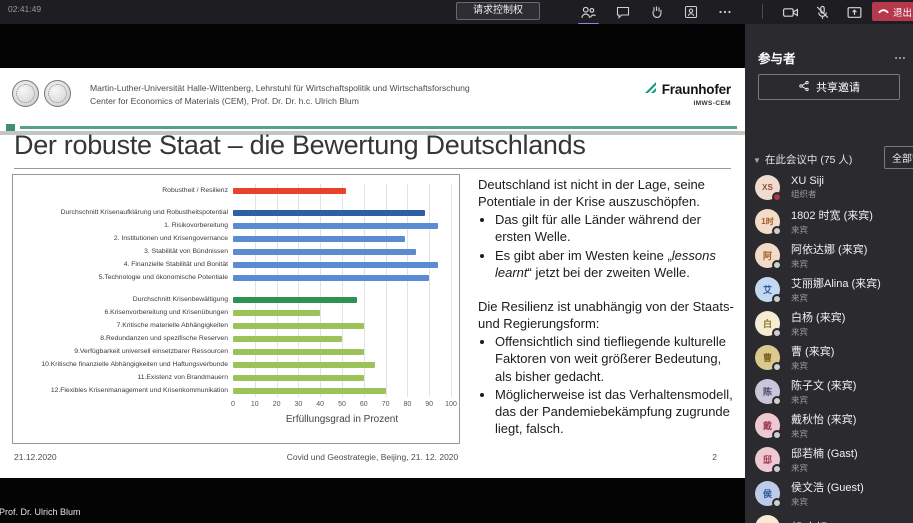 The image size is (913, 523). Describe the element at coordinates (829, 493) in the screenshot. I see `list-item: 侯侯文浩 (Guest) 来宾` at that location.